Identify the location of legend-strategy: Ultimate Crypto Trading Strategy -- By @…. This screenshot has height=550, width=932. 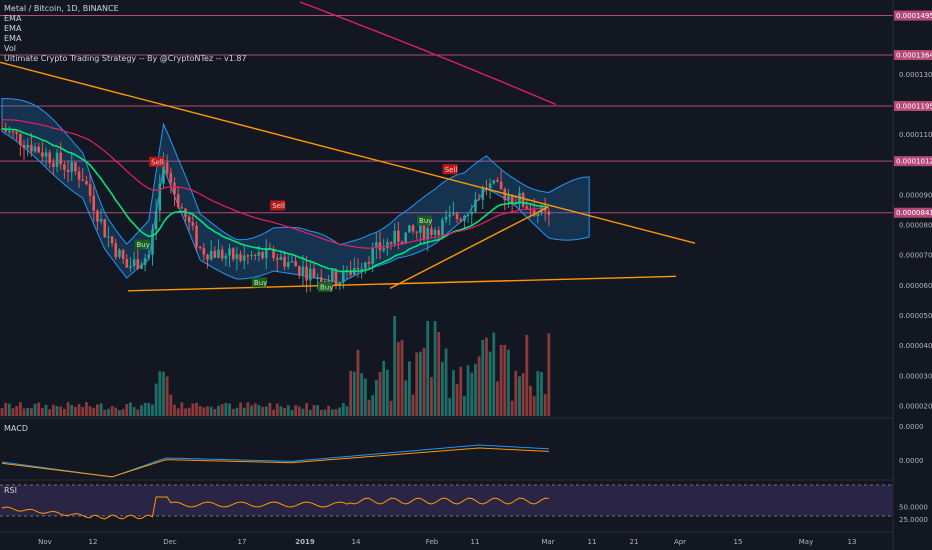
(125, 58).